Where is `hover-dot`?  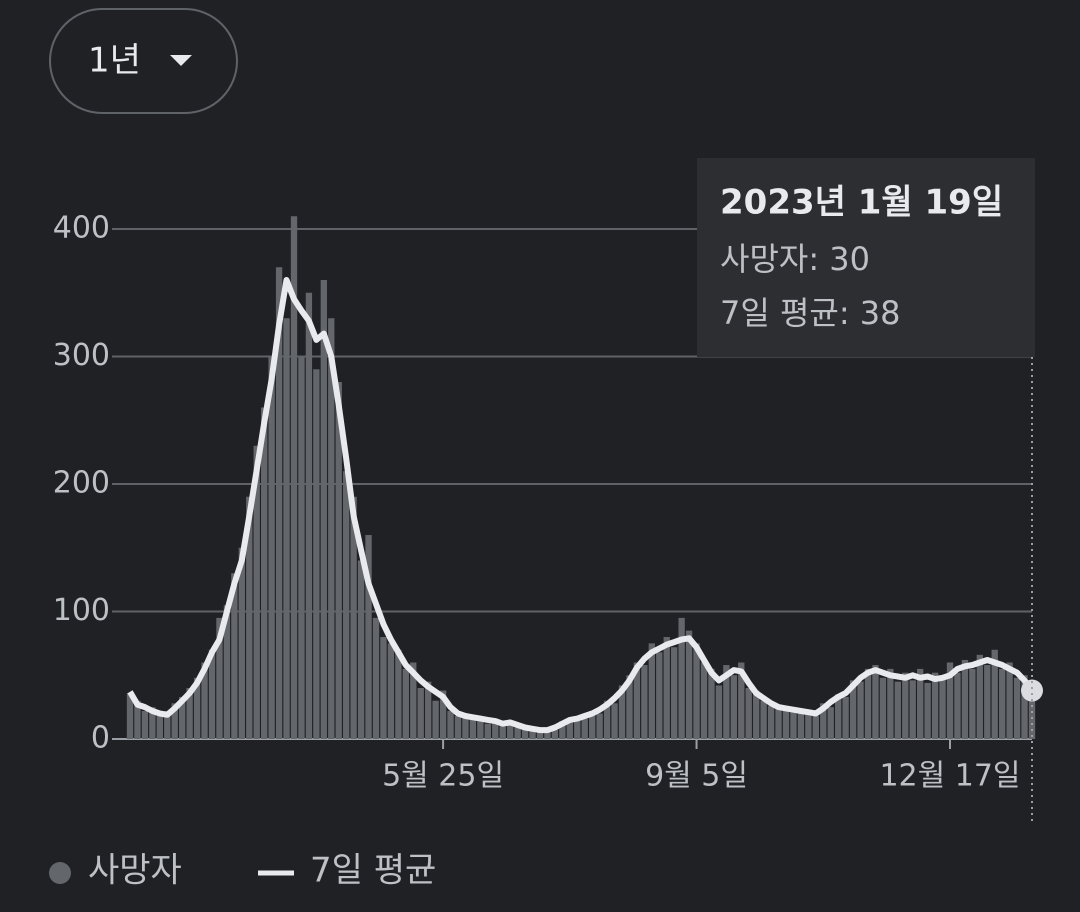
hover-dot is located at coordinates (1032, 690).